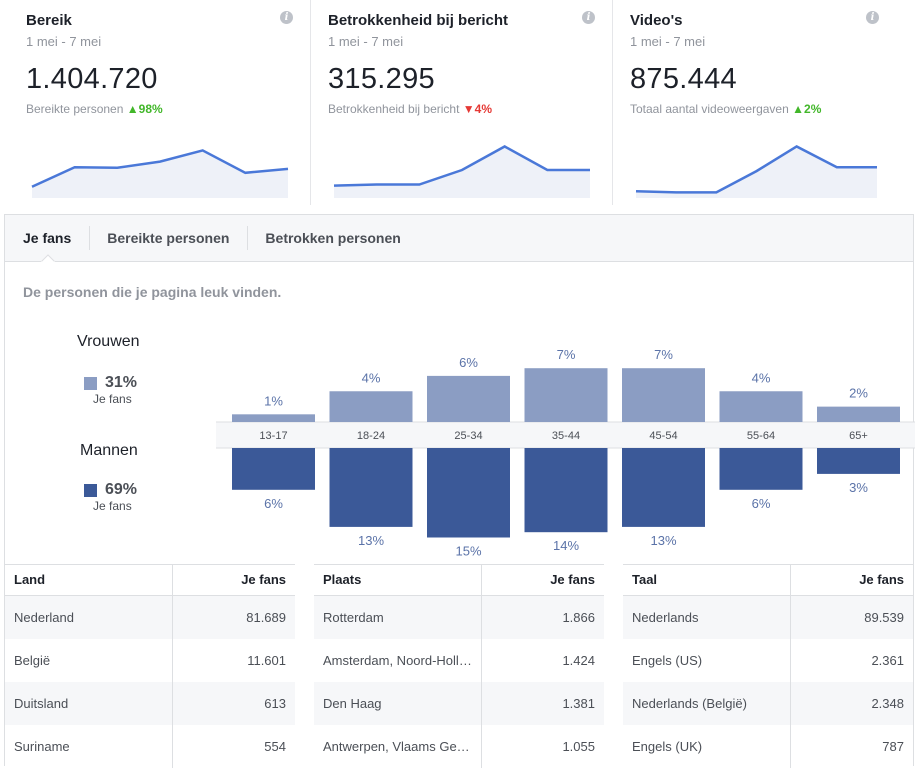  I want to click on column-header-name: Taal, so click(707, 580).